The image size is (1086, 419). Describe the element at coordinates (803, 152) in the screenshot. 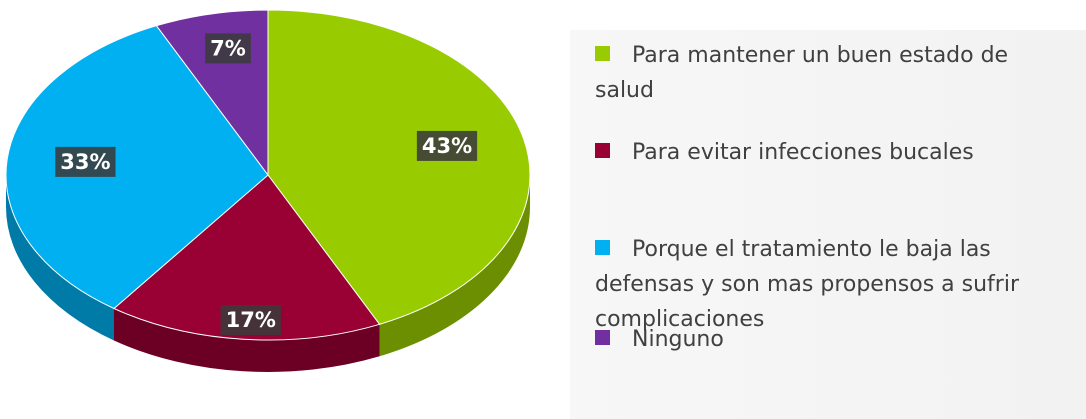

I see `legend-label: Para evitar infecciones bucales` at that location.